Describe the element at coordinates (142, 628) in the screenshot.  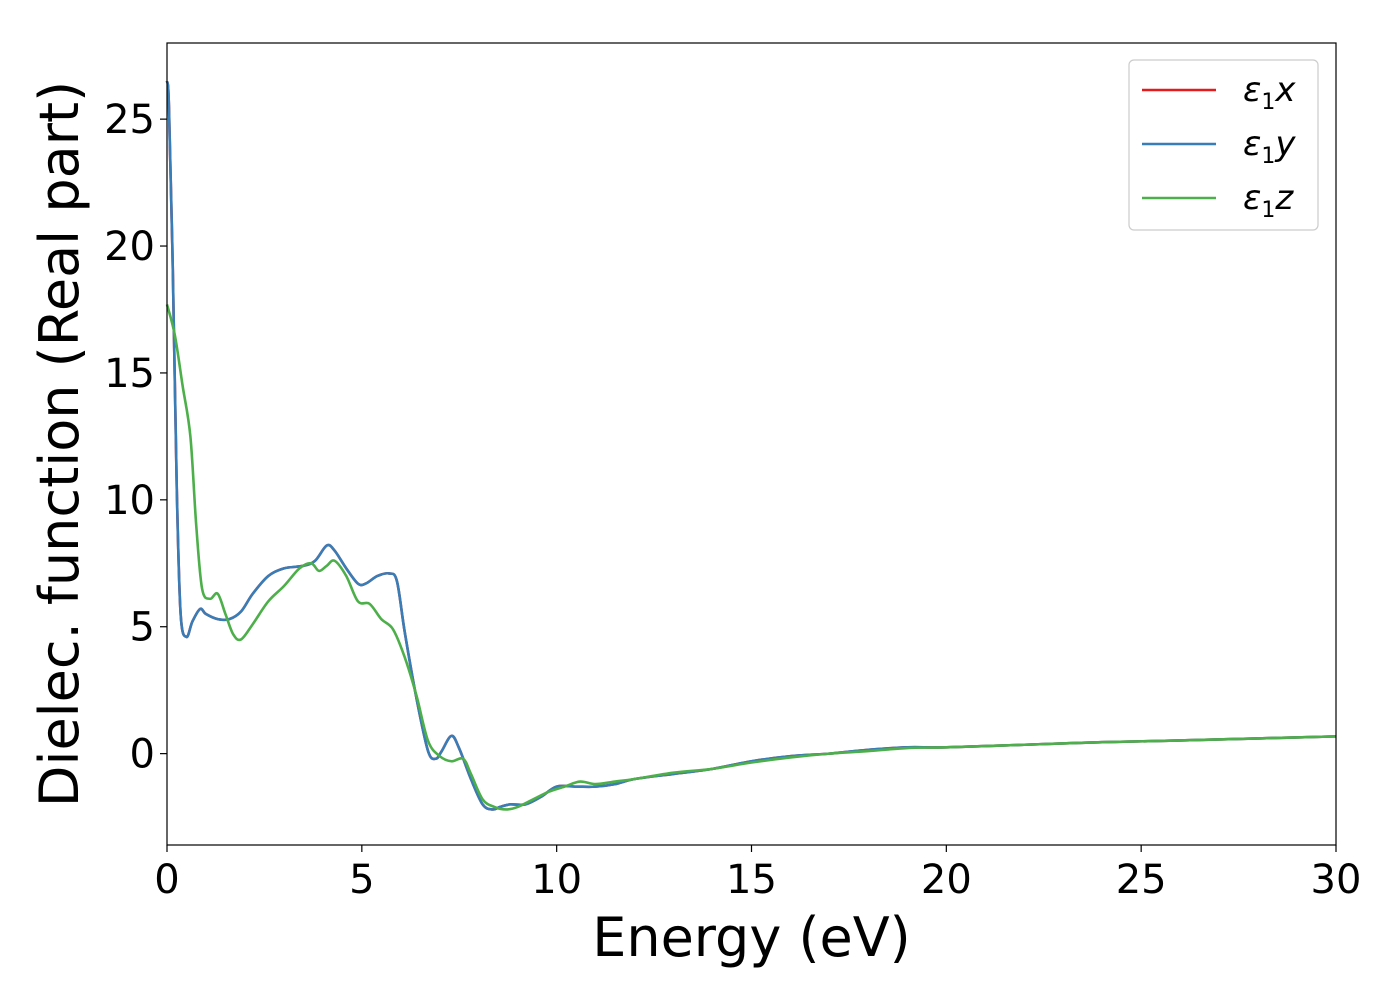
I see `y-tick-label: 5` at that location.